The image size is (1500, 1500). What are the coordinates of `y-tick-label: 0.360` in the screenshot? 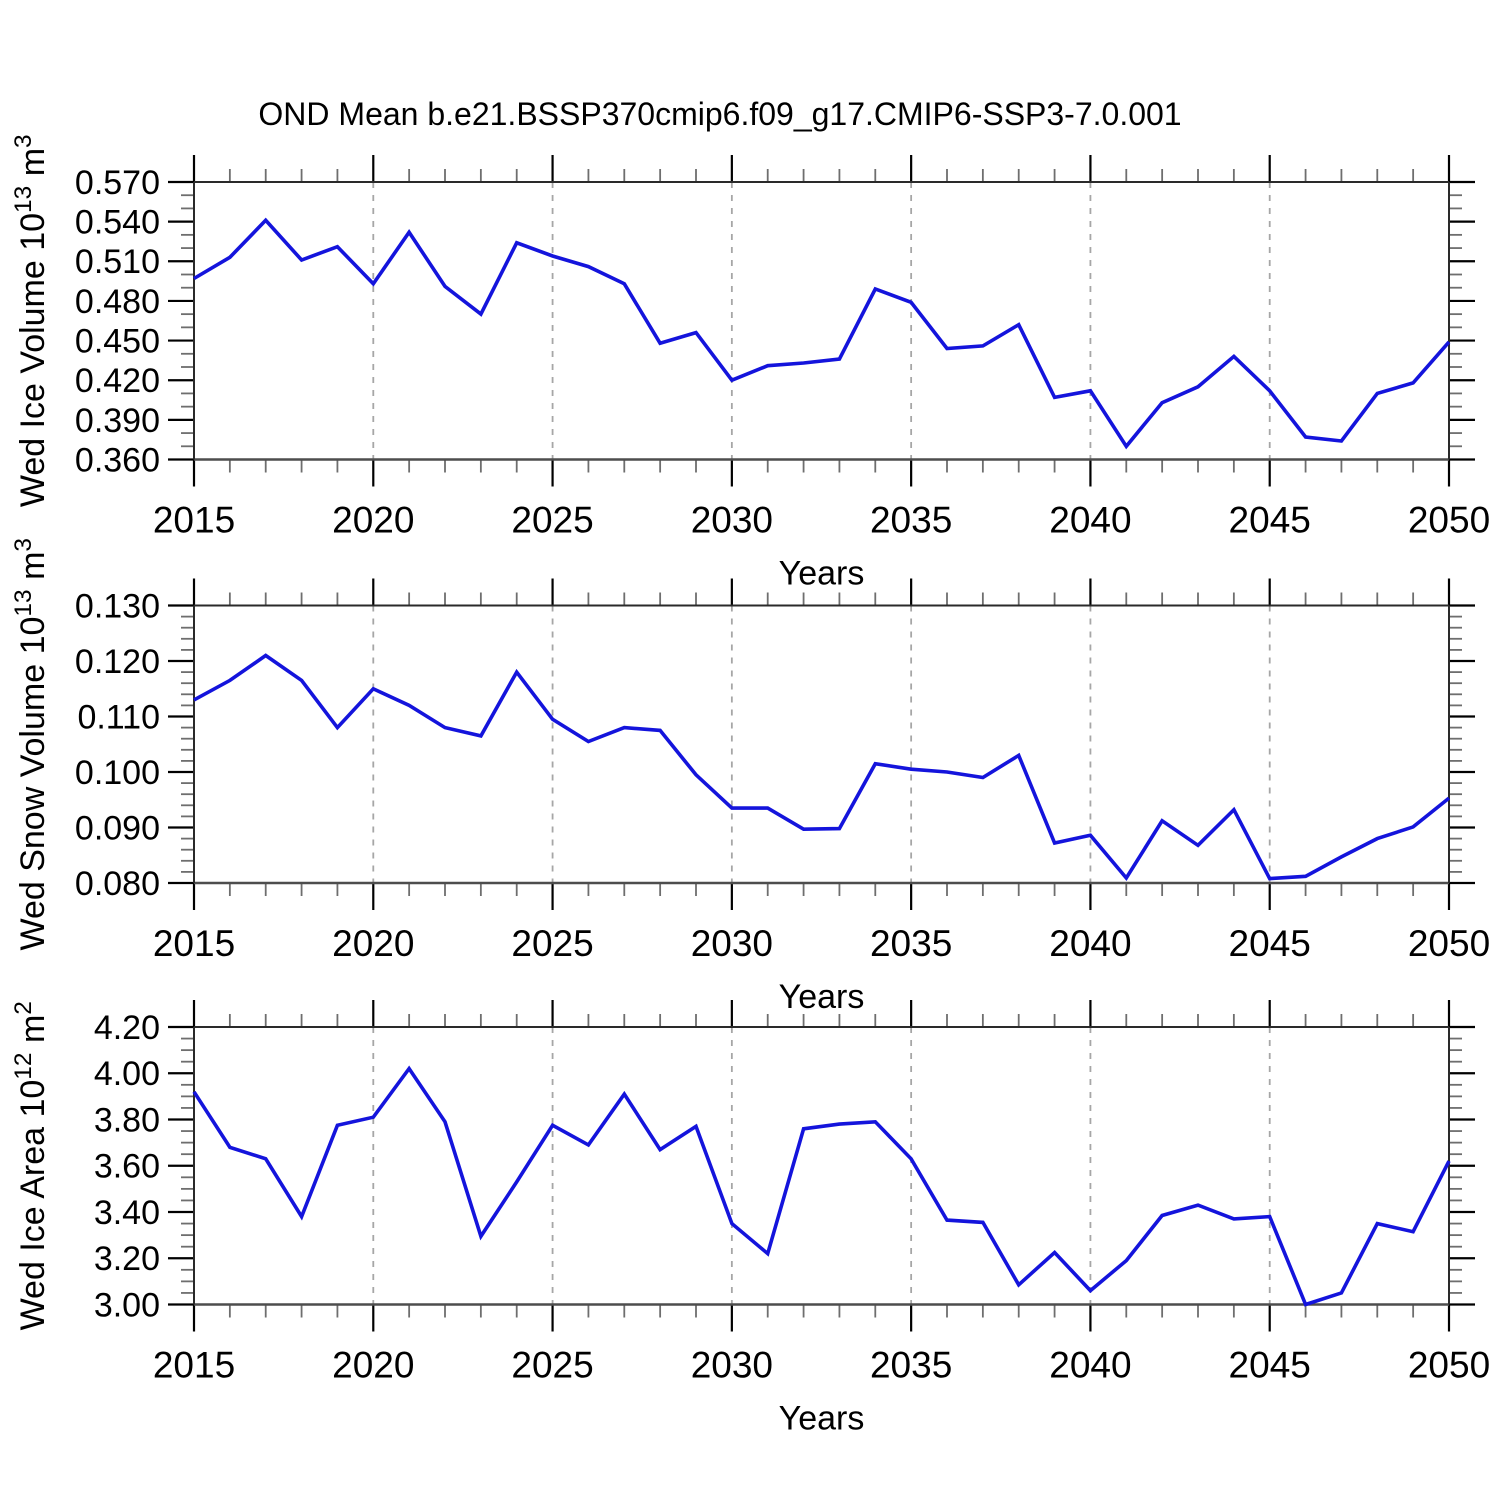 It's located at (117, 460).